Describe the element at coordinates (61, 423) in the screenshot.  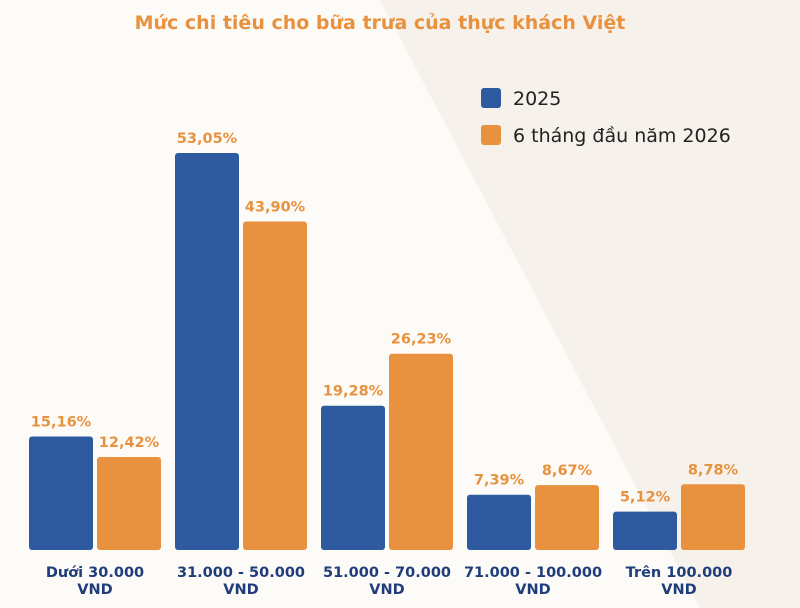
I see `value-label-series1-cat1: 15,16%` at that location.